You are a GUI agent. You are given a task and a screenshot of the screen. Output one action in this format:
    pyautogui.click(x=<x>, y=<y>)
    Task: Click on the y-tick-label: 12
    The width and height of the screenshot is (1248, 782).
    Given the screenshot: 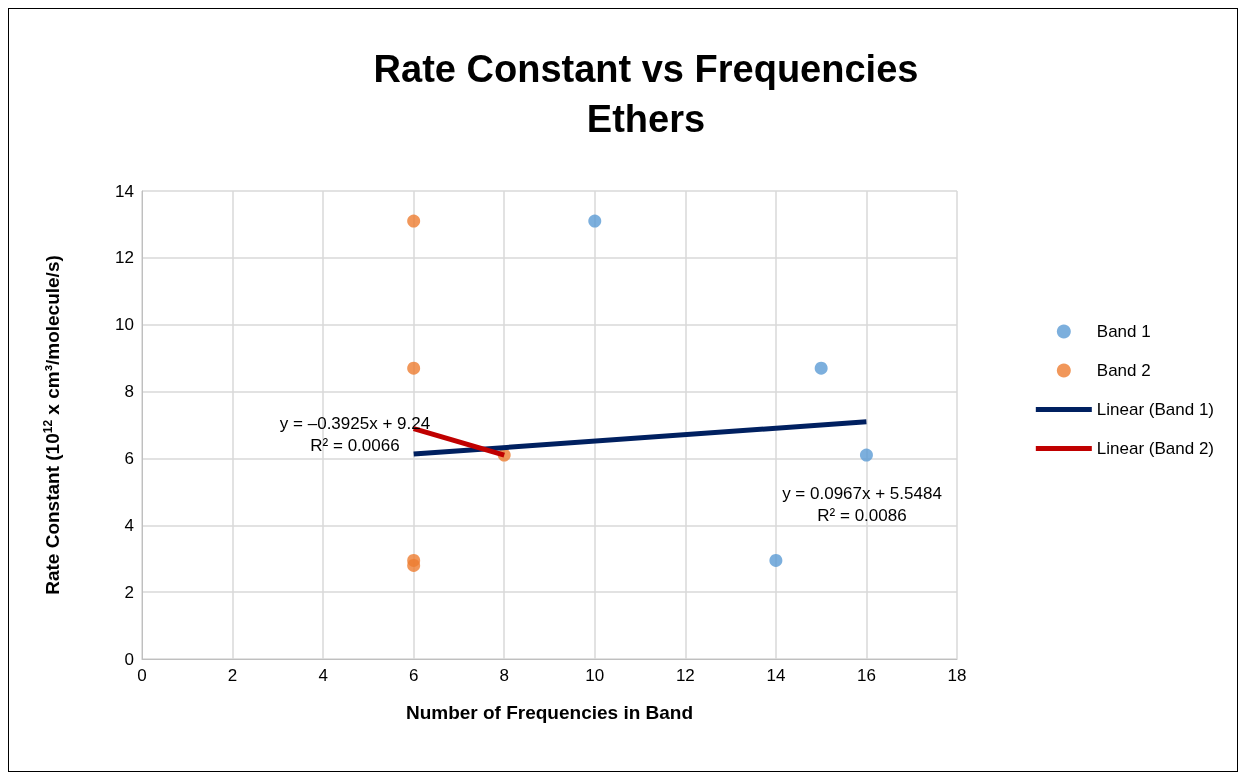 What is the action you would take?
    pyautogui.click(x=124, y=258)
    